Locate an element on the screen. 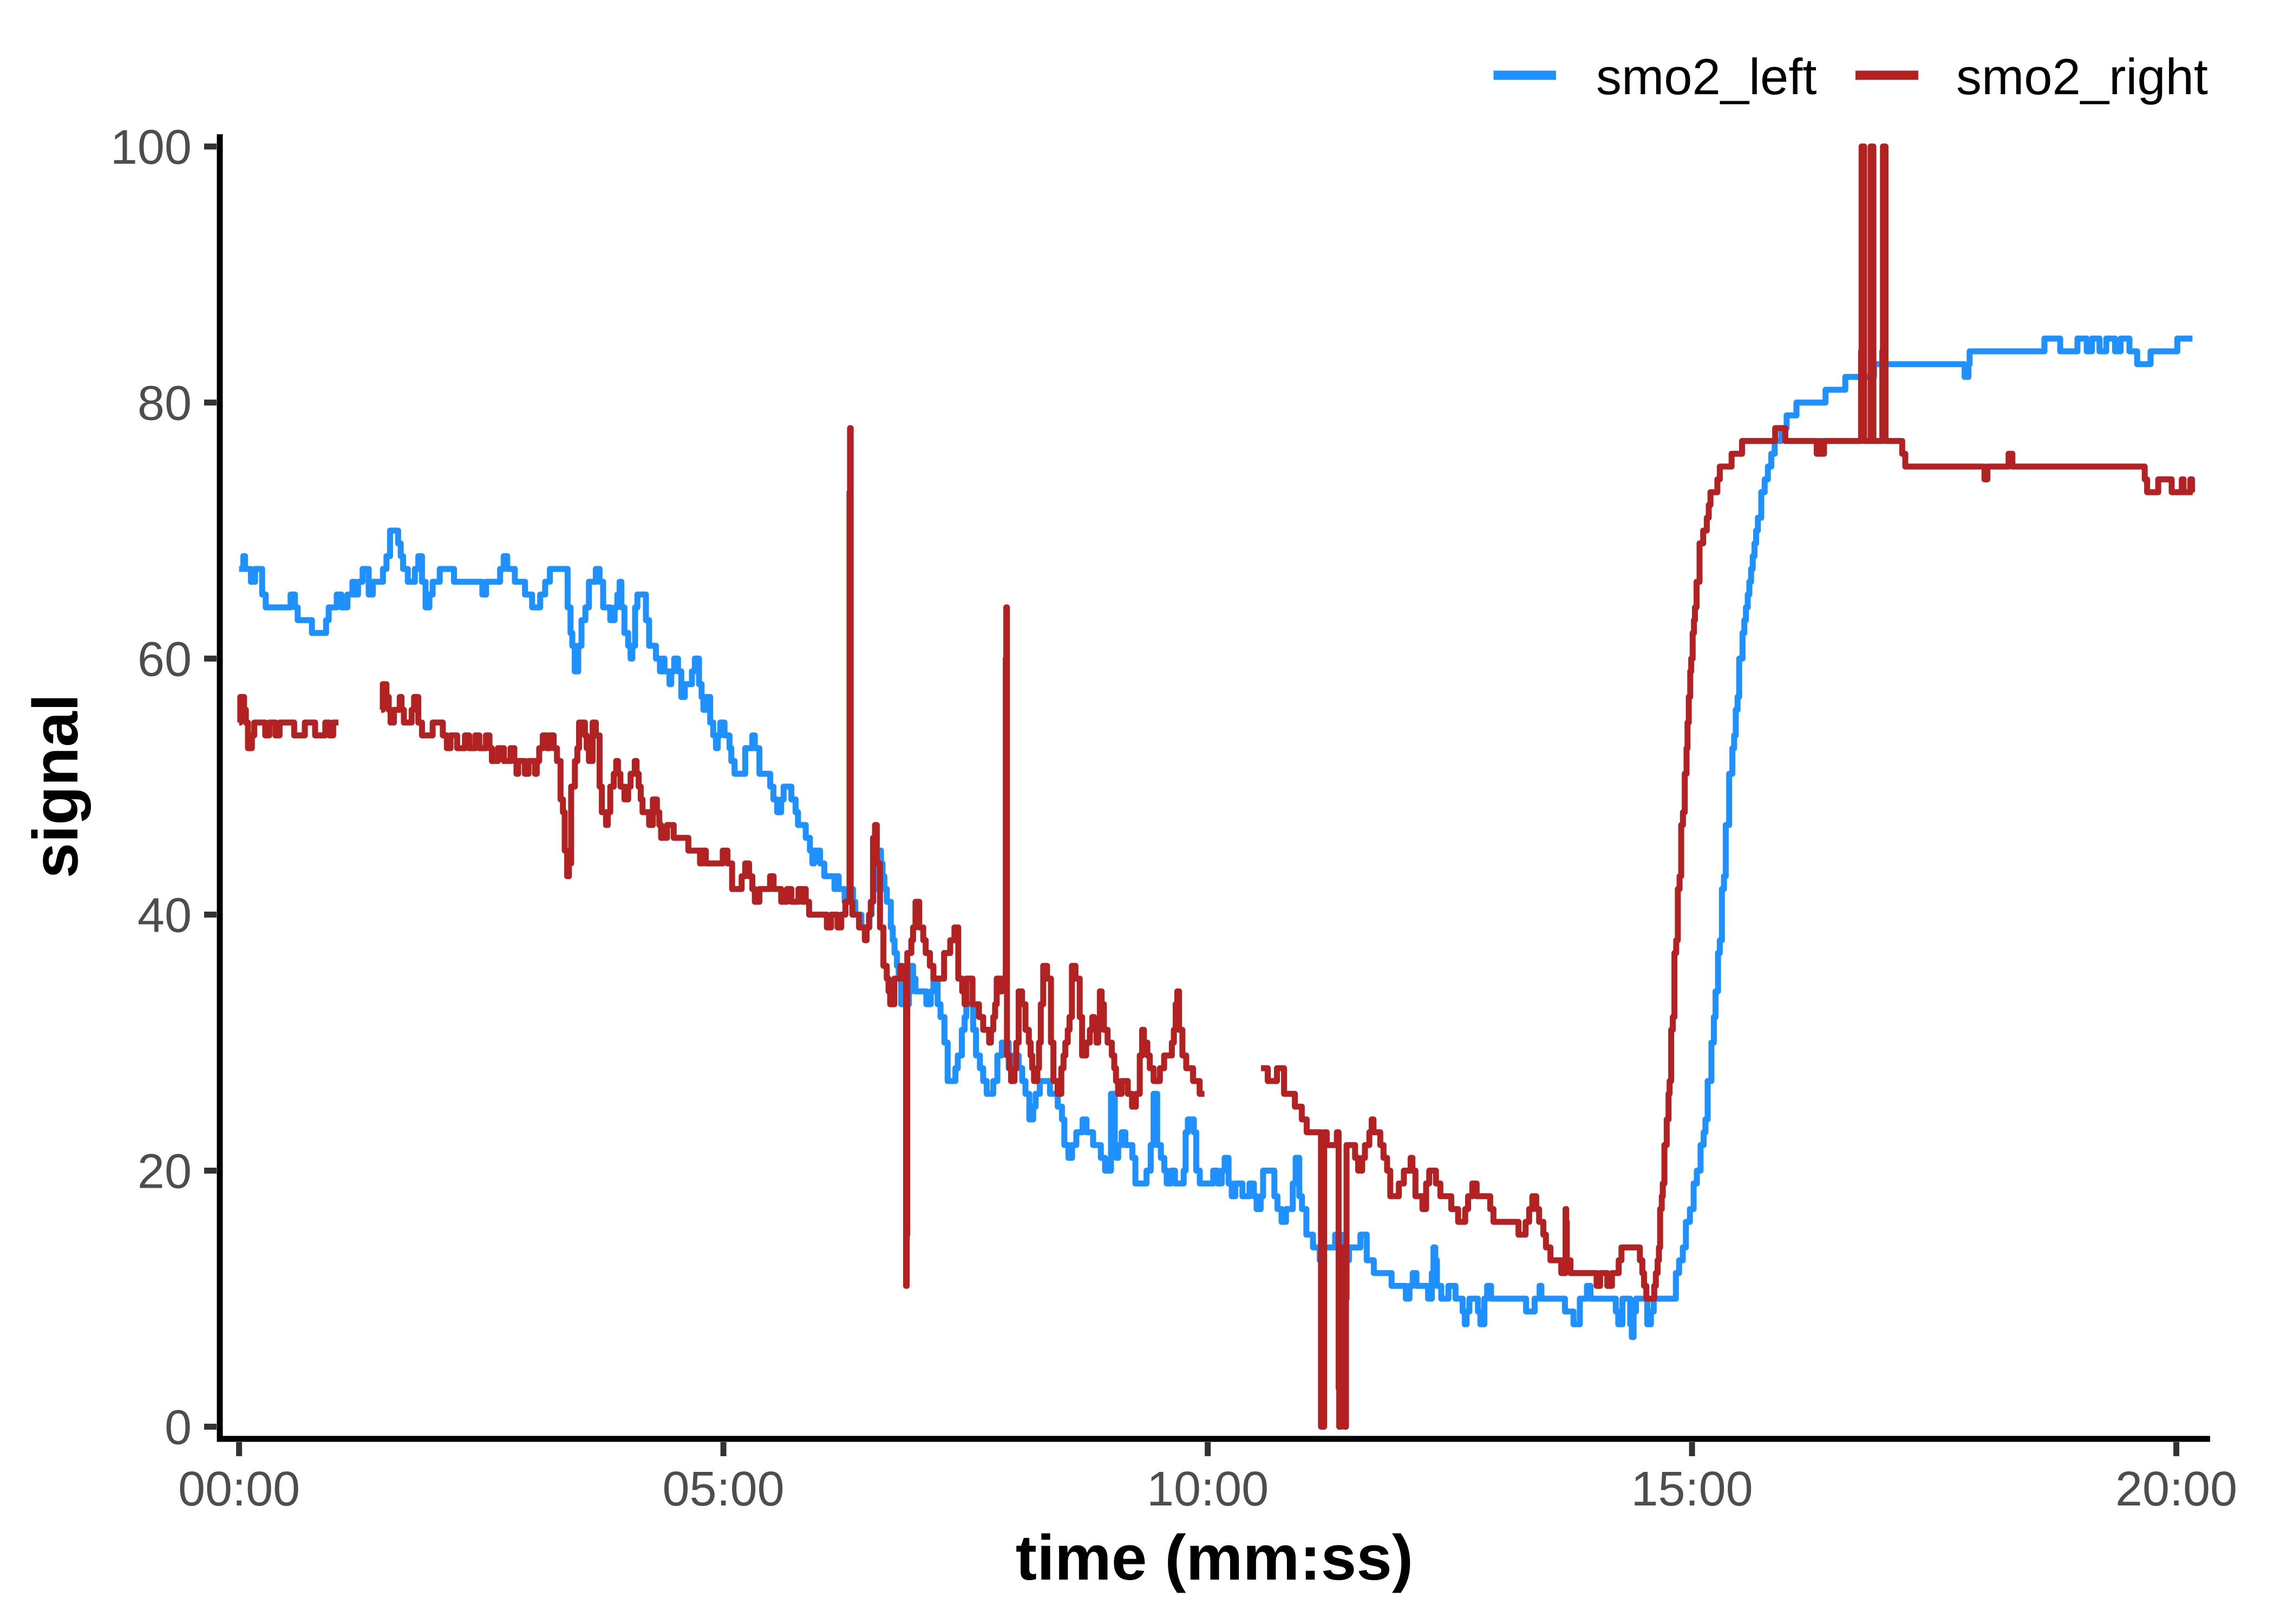 This screenshot has width=2274, height=1624. svg-text: 40 is located at coordinates (165, 916).